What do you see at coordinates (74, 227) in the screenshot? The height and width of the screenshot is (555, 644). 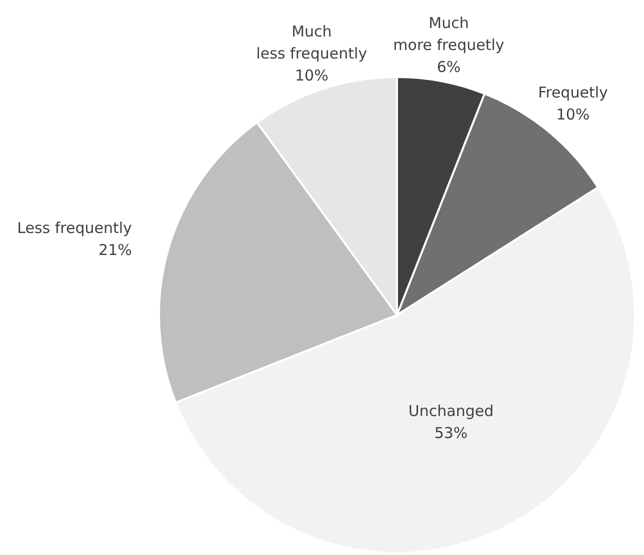 I see `slice-label: Less frequently` at bounding box center [74, 227].